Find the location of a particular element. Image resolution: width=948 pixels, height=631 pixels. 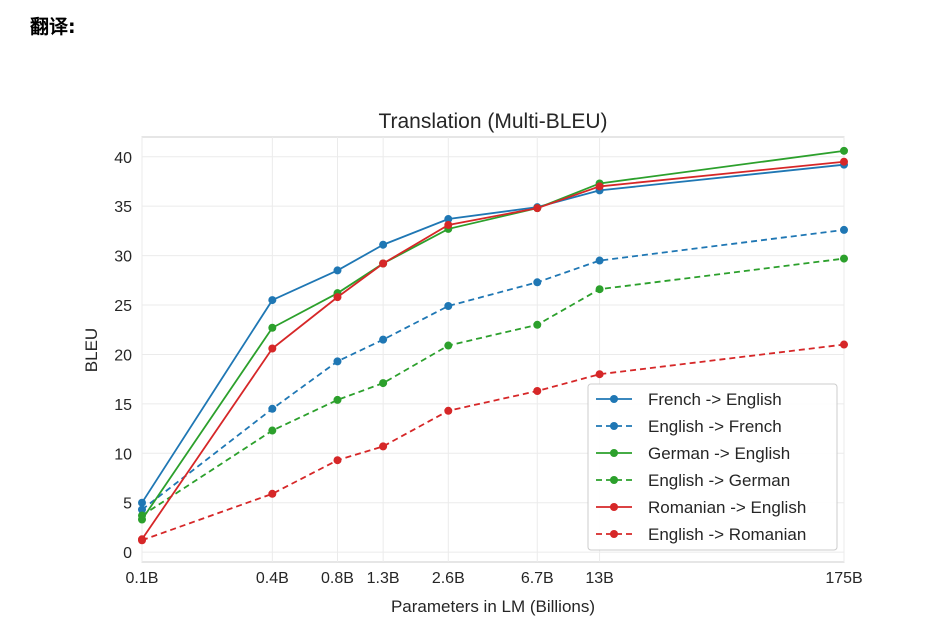

y-tick-label: 35 is located at coordinates (123, 207).